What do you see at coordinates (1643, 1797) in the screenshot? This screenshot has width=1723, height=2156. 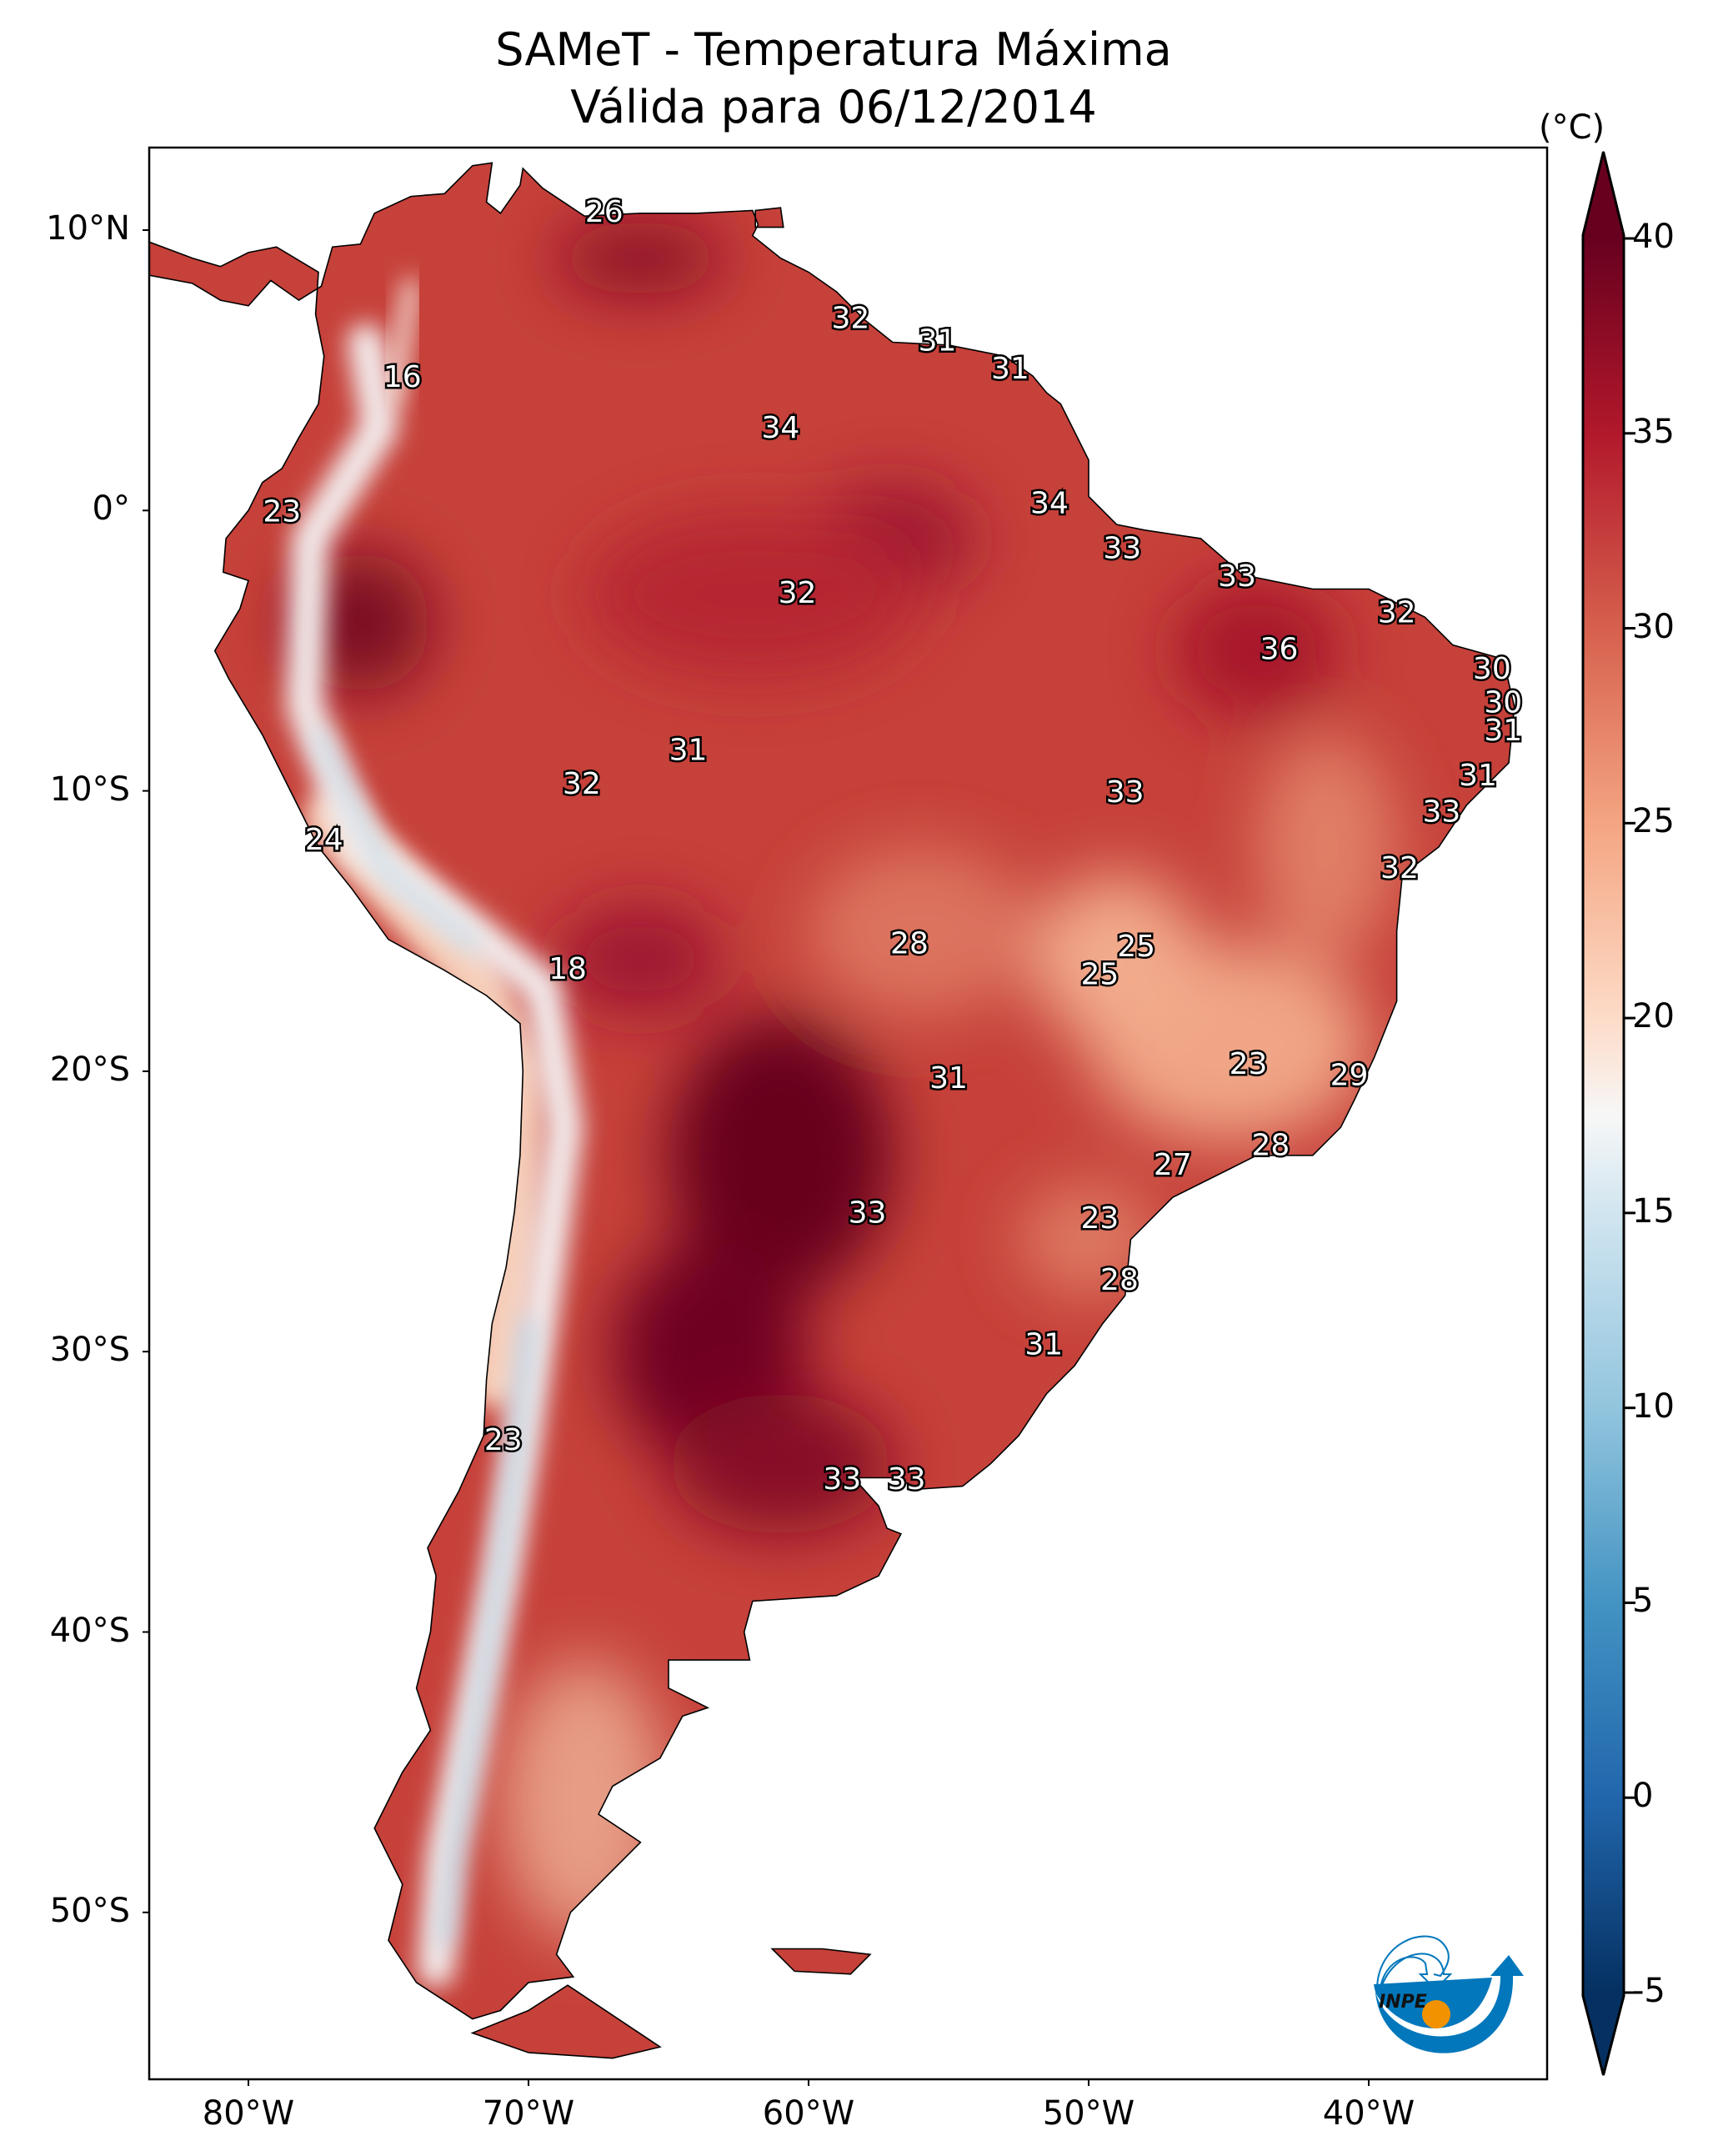 I see `colorbar-tick-label: 0` at bounding box center [1643, 1797].